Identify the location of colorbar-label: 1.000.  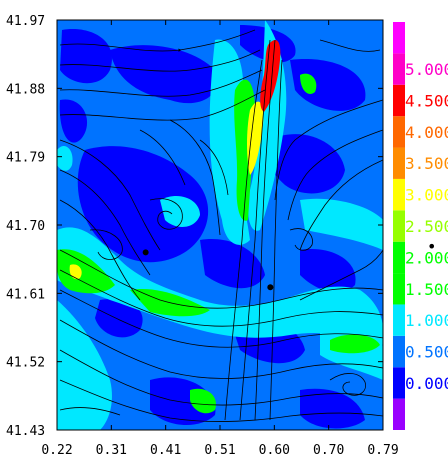
(426, 320).